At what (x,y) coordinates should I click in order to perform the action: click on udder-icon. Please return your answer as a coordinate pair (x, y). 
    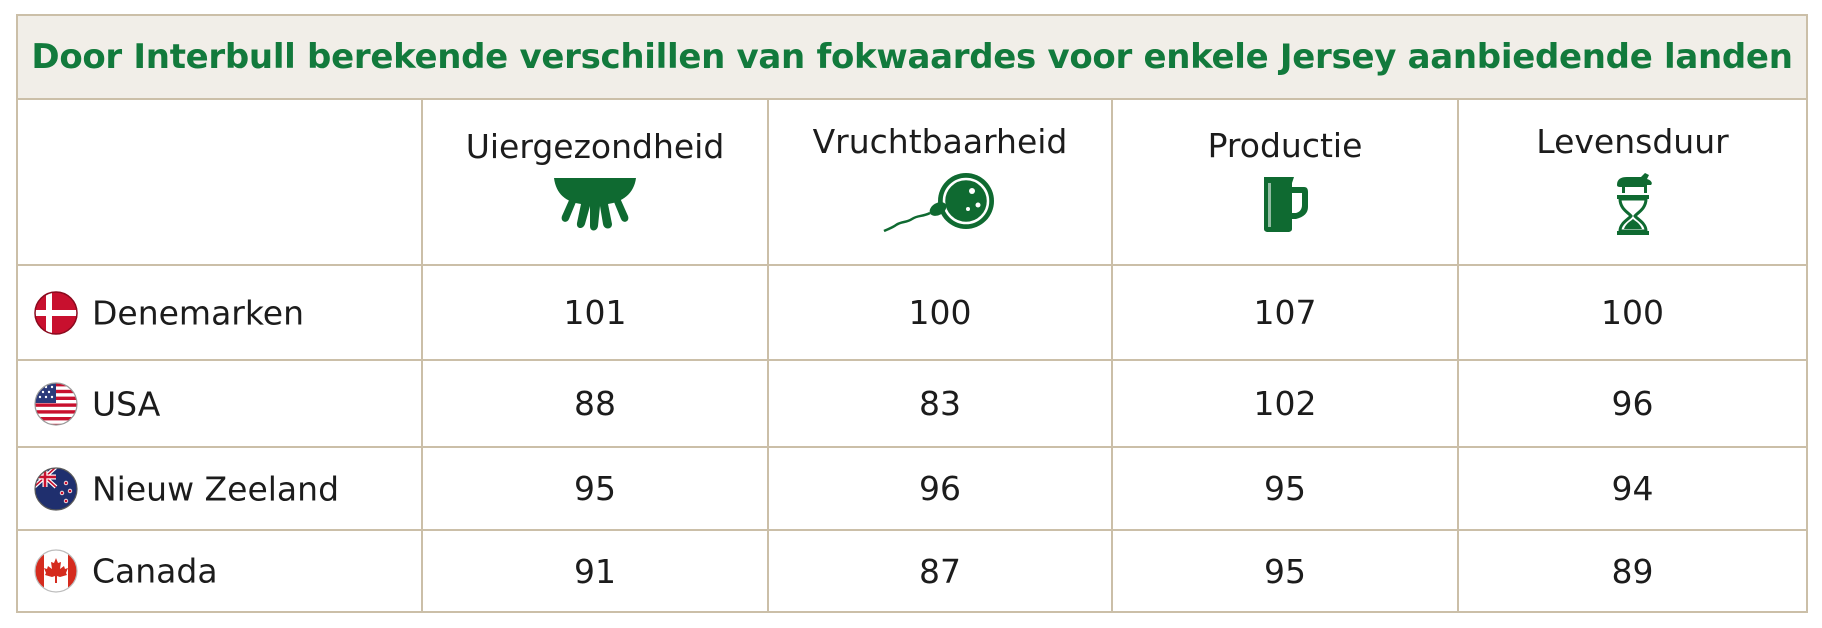
    Looking at the image, I should click on (595, 203).